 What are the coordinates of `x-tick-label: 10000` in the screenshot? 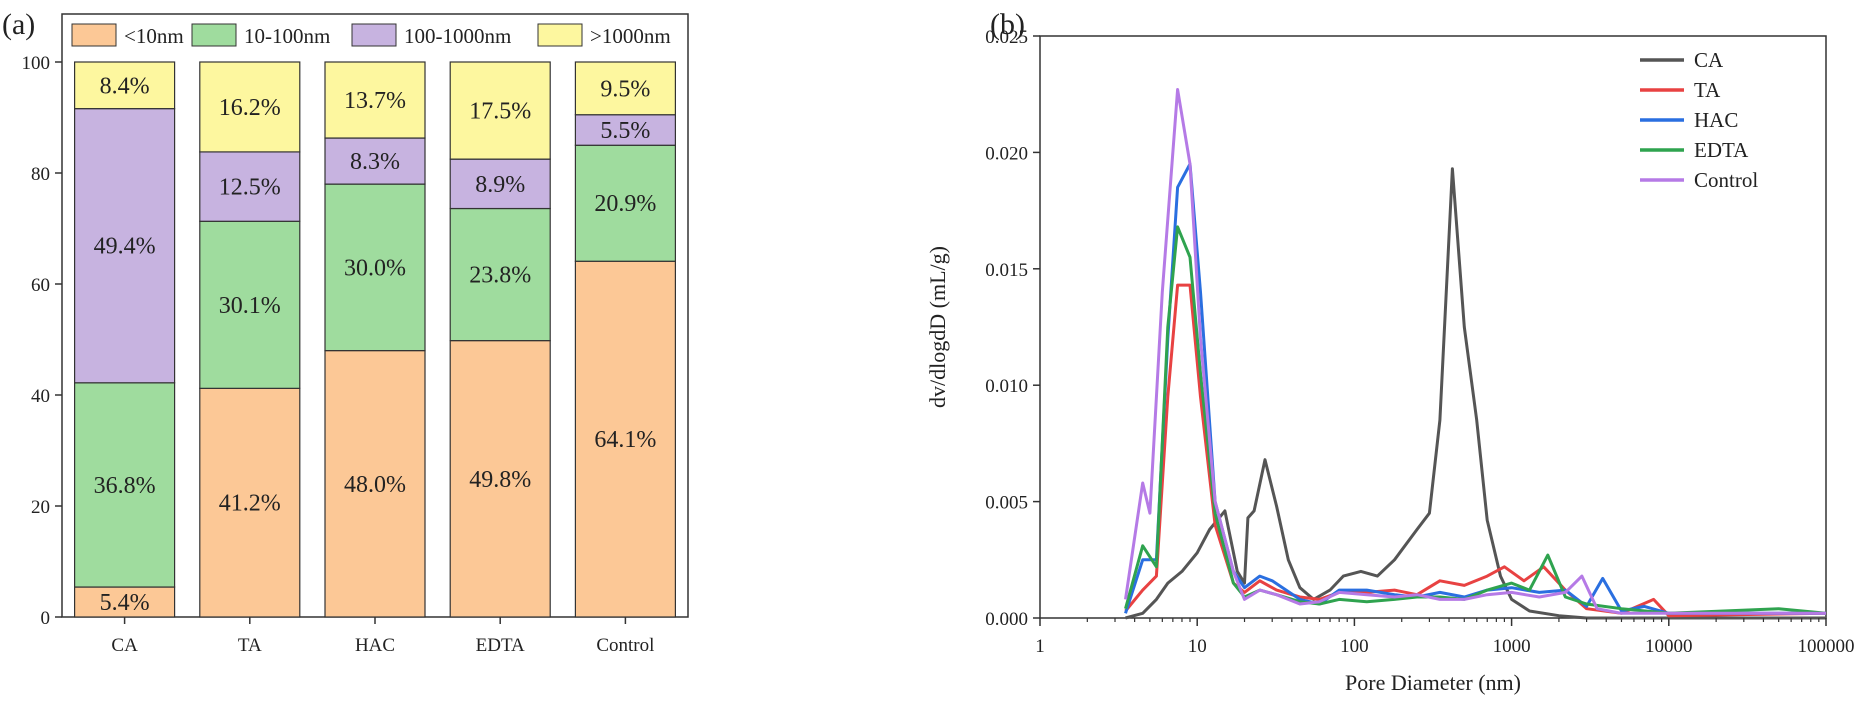 It's located at (1669, 646).